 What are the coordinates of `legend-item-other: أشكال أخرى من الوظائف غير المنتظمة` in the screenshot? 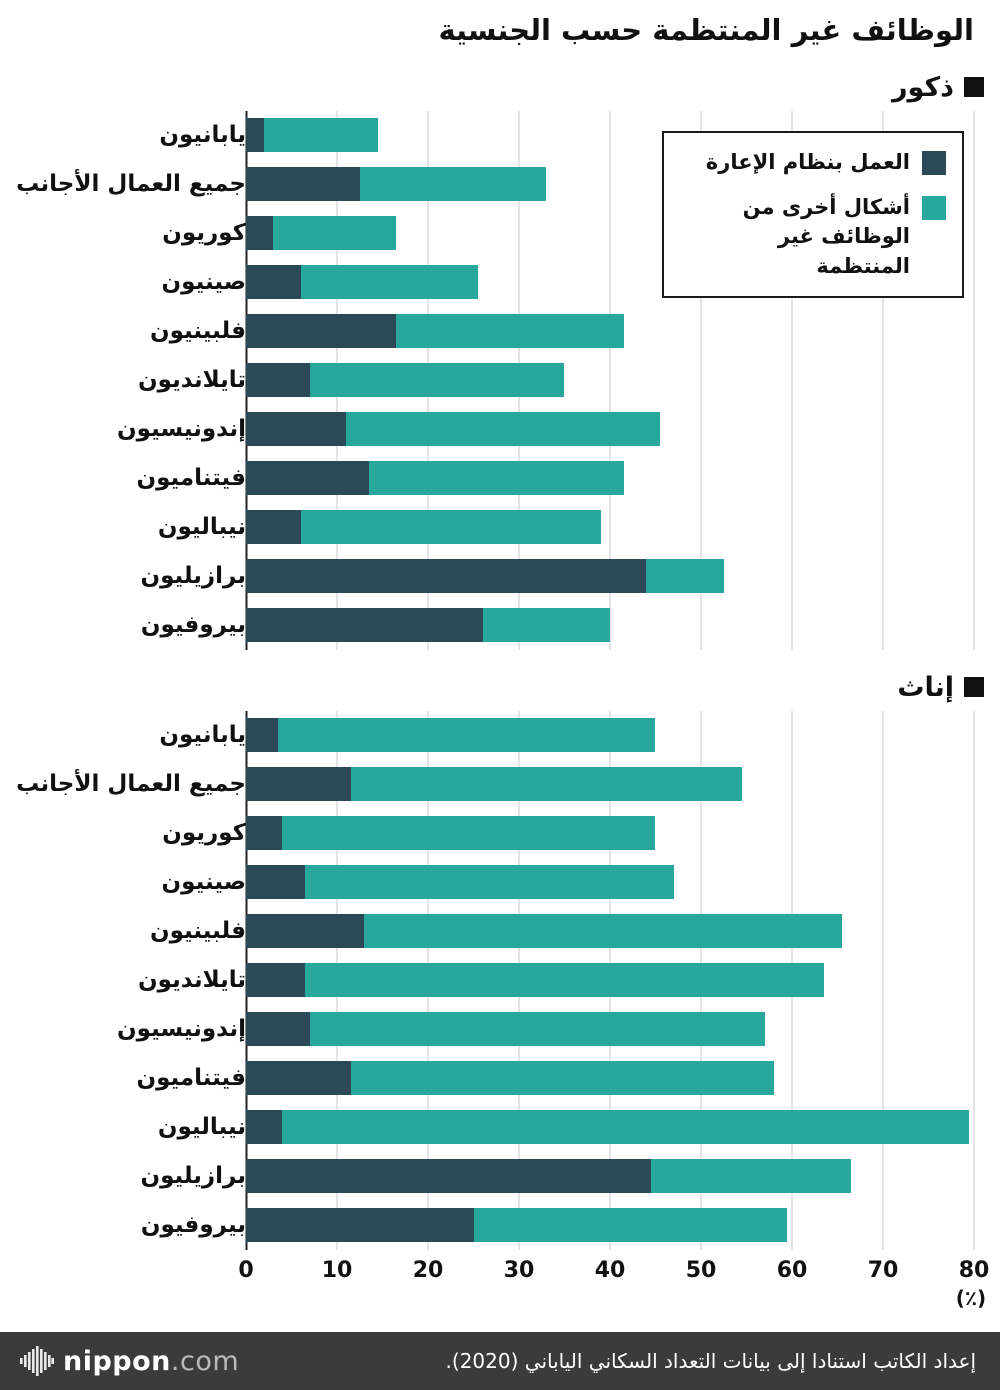 It's located at (813, 237).